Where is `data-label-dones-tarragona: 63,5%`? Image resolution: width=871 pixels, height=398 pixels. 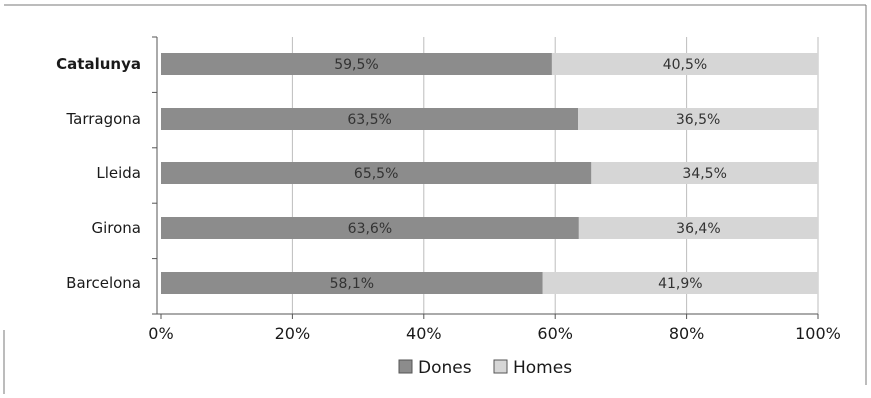 data-label-dones-tarragona: 63,5% is located at coordinates (369, 120).